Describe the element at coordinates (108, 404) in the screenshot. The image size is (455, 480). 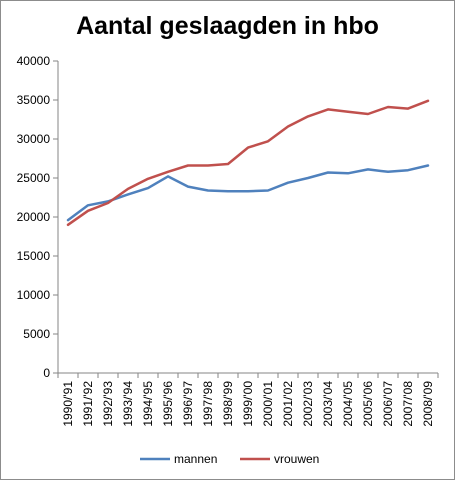
I see `x-tick-label: 1992/'93` at that location.